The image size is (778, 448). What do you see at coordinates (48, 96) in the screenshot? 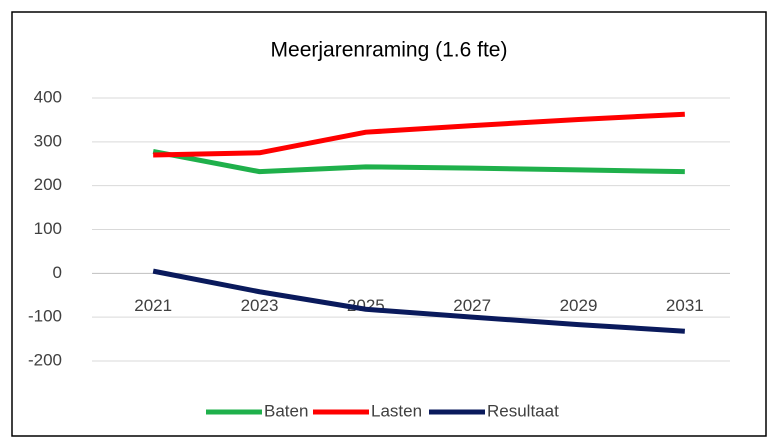
I see `y-tick-label: 400` at bounding box center [48, 96].